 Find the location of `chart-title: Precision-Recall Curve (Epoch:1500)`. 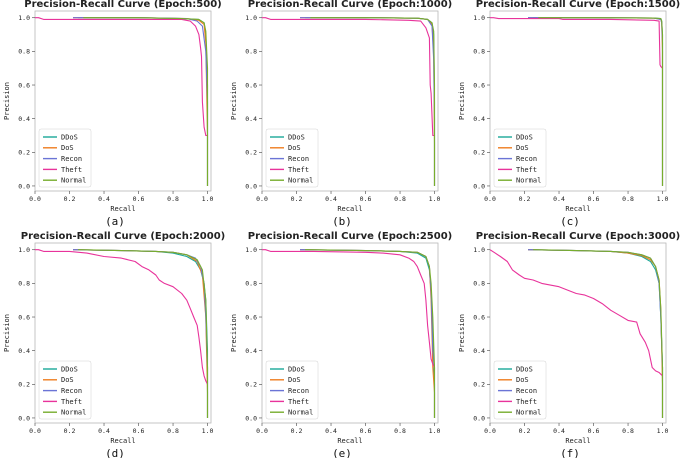

chart-title: Precision-Recall Curve (Epoch:1500) is located at coordinates (578, 5).